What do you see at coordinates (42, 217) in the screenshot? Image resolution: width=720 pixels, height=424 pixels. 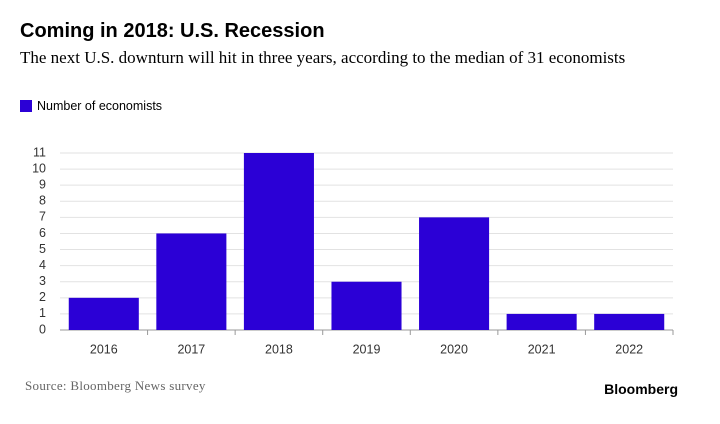 I see `y-tick-label: 7` at bounding box center [42, 217].